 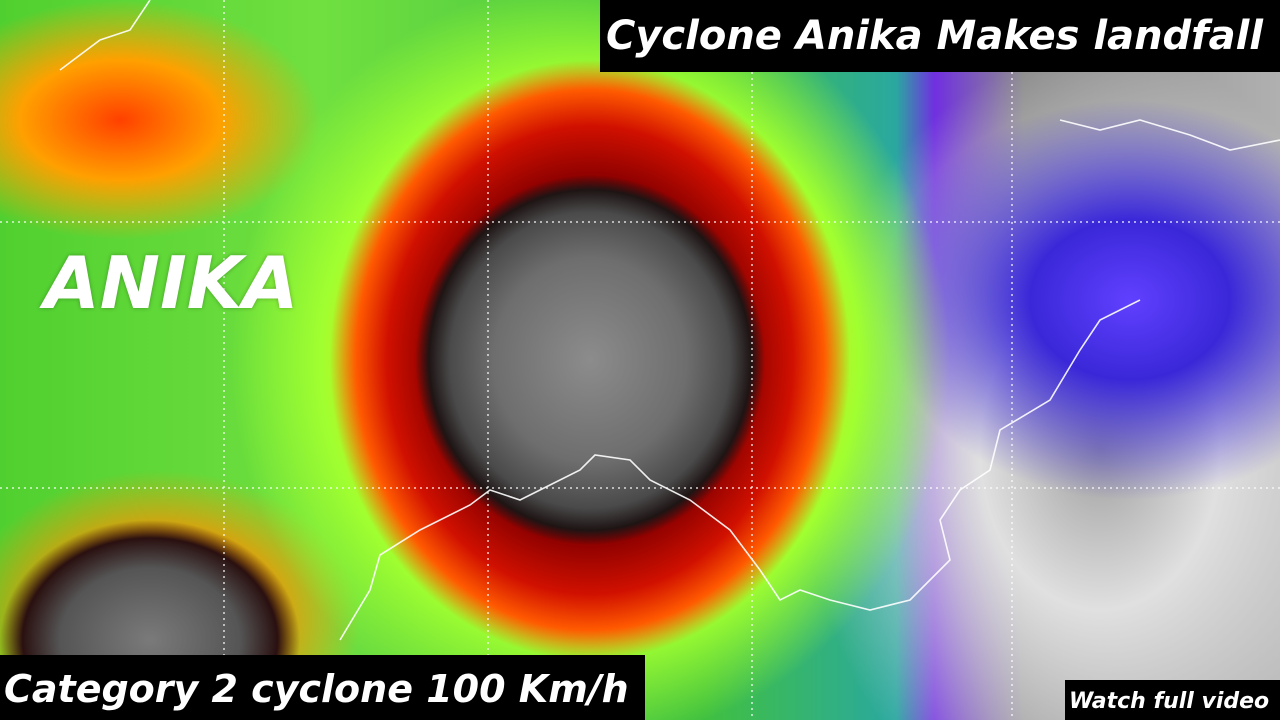 I want to click on title-banner: Cyclone Anika Makes landfall, so click(x=940, y=36).